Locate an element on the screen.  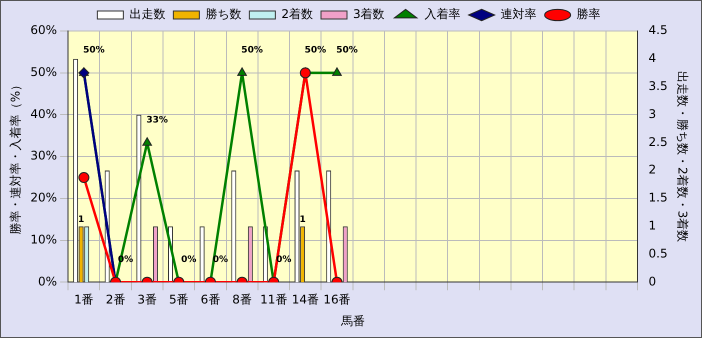
x-tick-label: 3番 is located at coordinates (147, 299).